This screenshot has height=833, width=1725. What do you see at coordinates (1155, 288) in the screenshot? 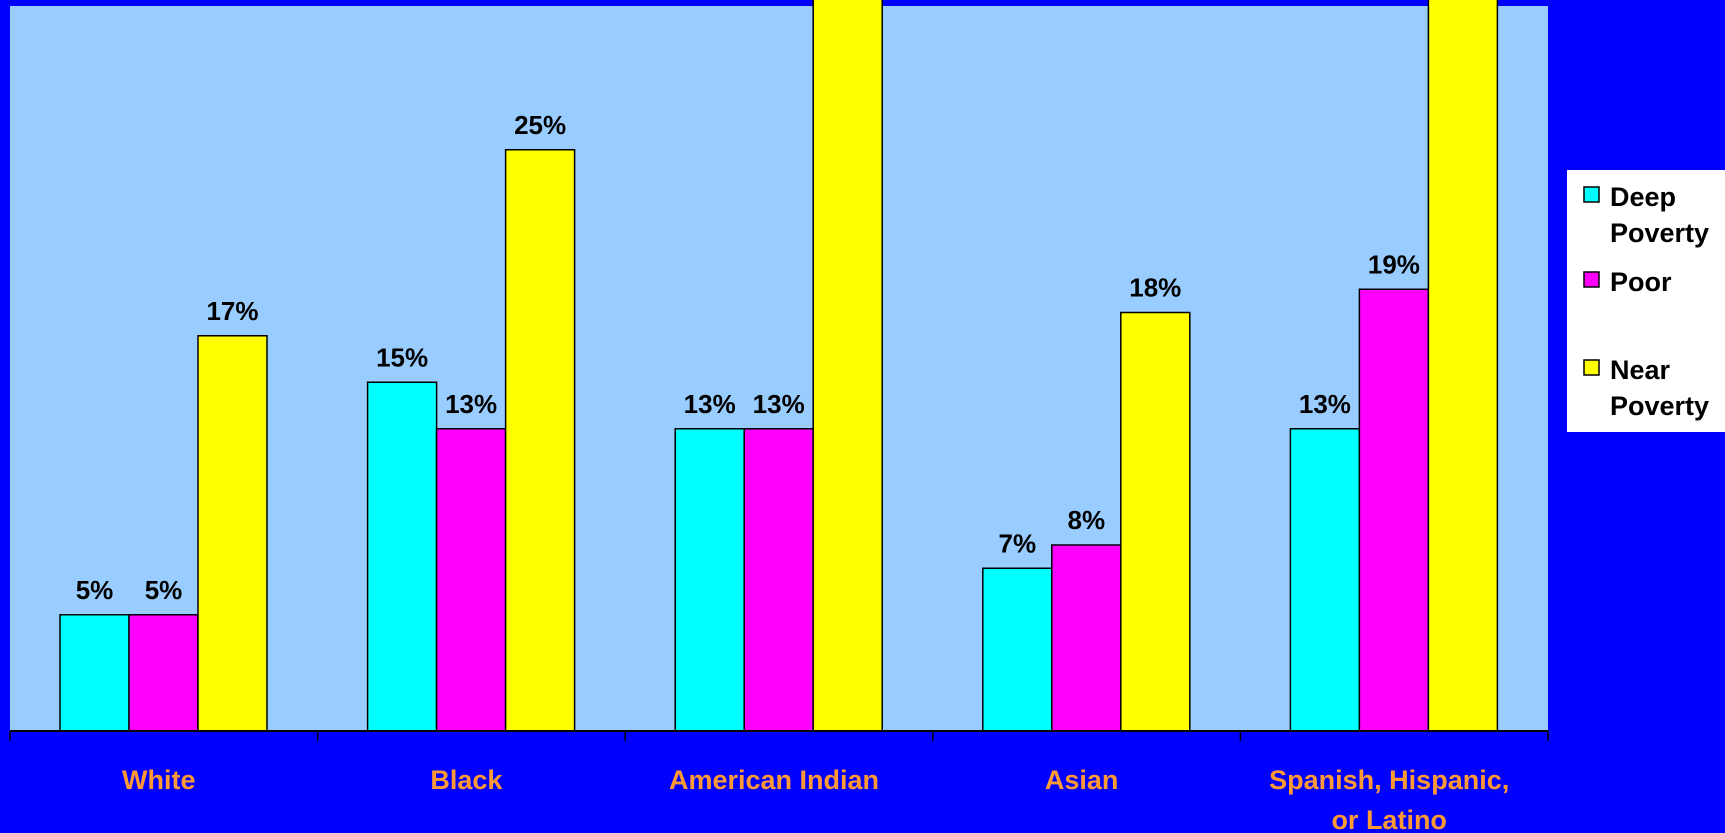
I see `value-label-asian-near-poverty: 18%` at bounding box center [1155, 288].